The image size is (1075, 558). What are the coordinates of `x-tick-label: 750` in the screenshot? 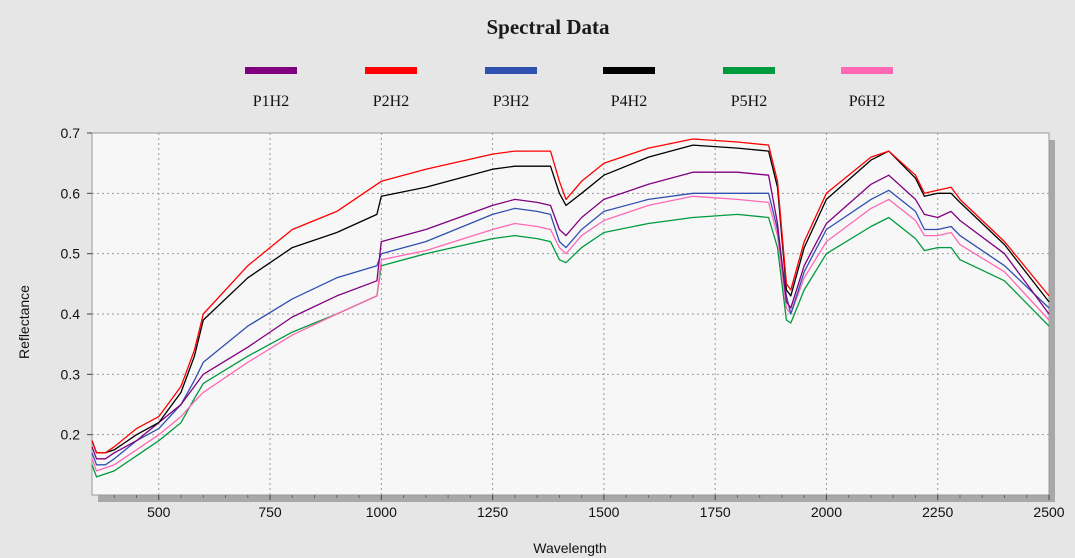 It's located at (270, 512).